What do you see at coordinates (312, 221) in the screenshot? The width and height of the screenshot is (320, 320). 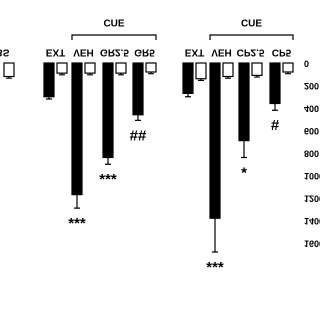 I see `y-tick-label: 1400` at bounding box center [312, 221].